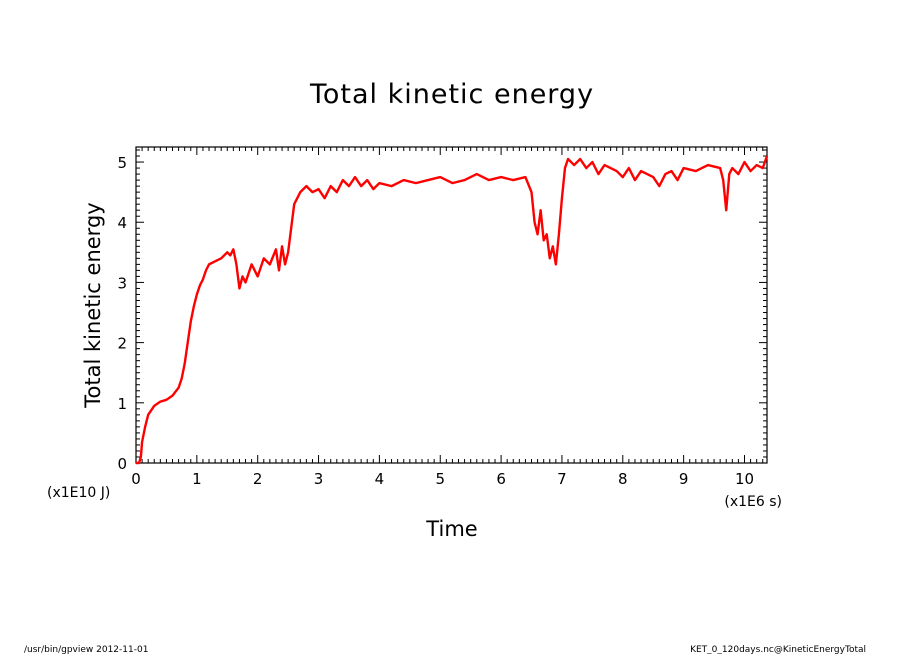  Describe the element at coordinates (501, 479) in the screenshot. I see `x-tick-label: 6` at that location.